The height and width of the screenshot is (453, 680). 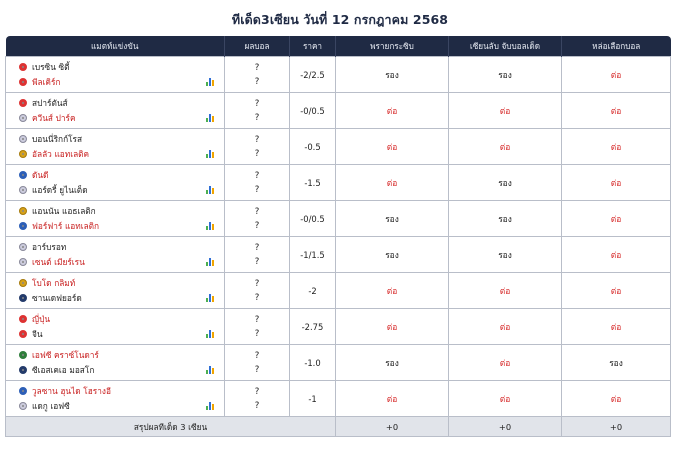 What do you see at coordinates (115, 247) in the screenshot?
I see `home-team: อาร์บรอท` at bounding box center [115, 247].